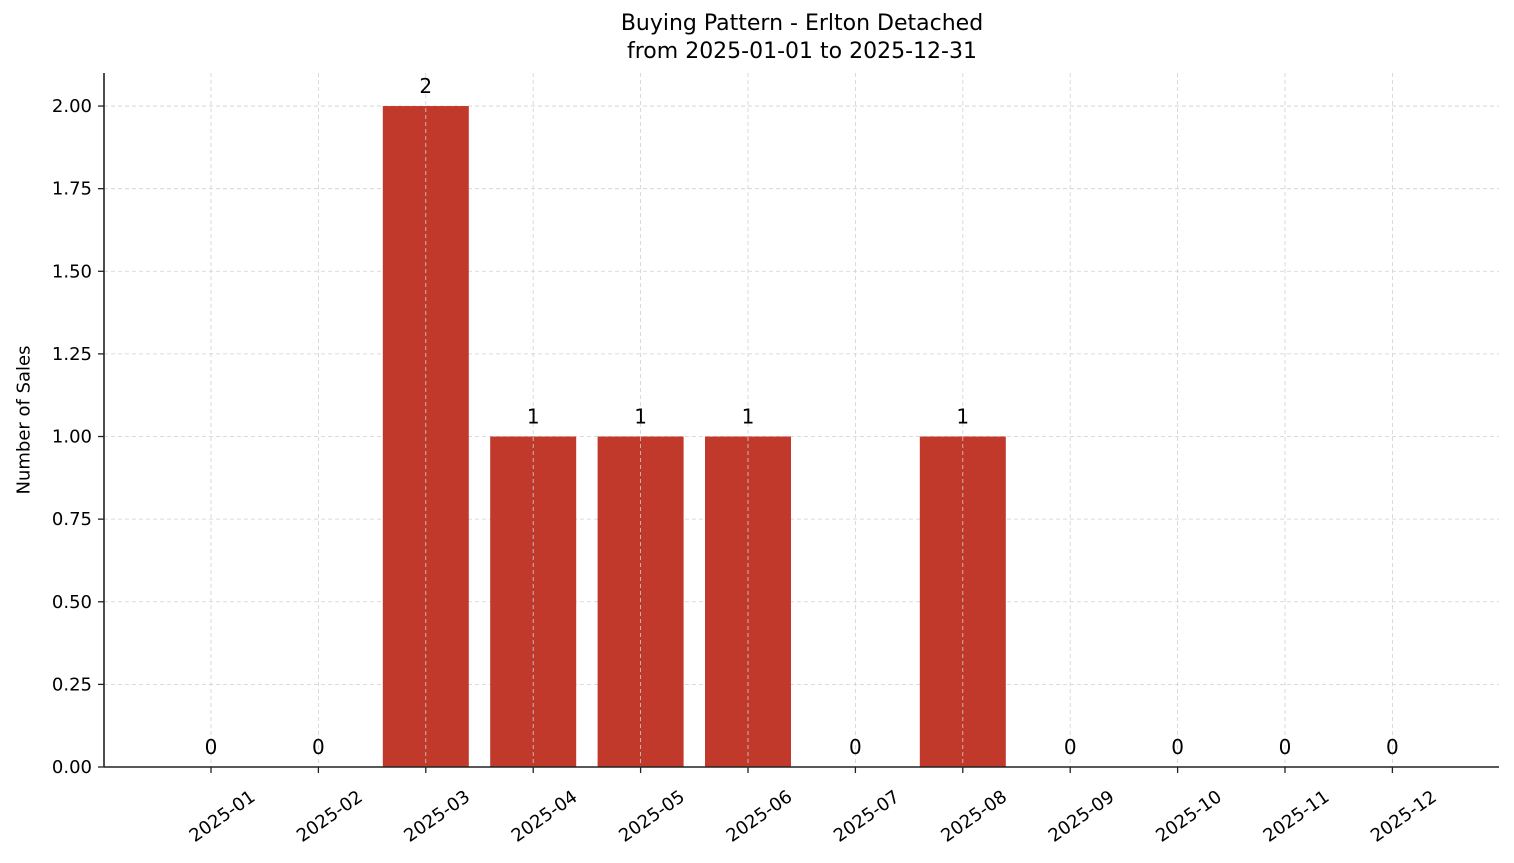  What do you see at coordinates (72, 106) in the screenshot?
I see `y-tick-label: 2.00` at bounding box center [72, 106].